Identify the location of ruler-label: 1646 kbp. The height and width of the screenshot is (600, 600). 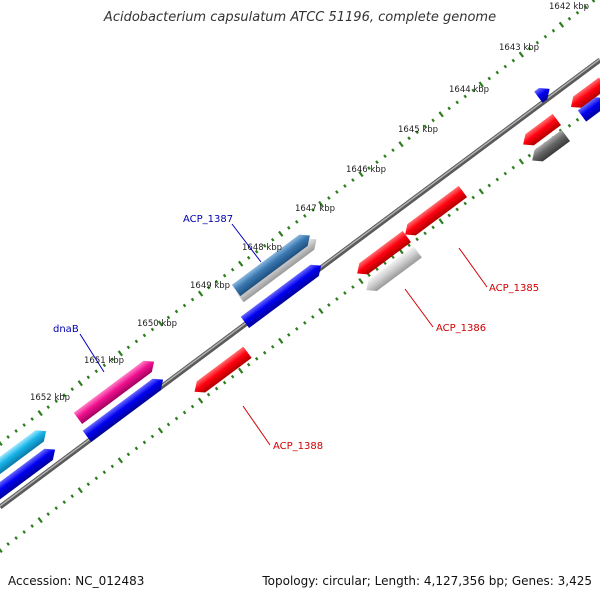
(366, 170).